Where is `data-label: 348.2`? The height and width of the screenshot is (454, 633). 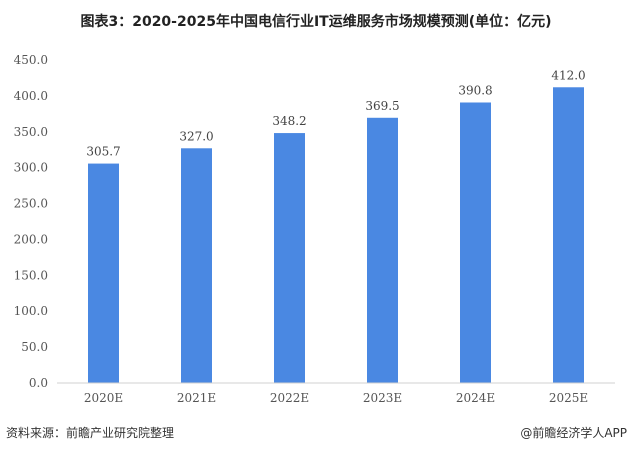
data-label: 348.2 is located at coordinates (289, 121).